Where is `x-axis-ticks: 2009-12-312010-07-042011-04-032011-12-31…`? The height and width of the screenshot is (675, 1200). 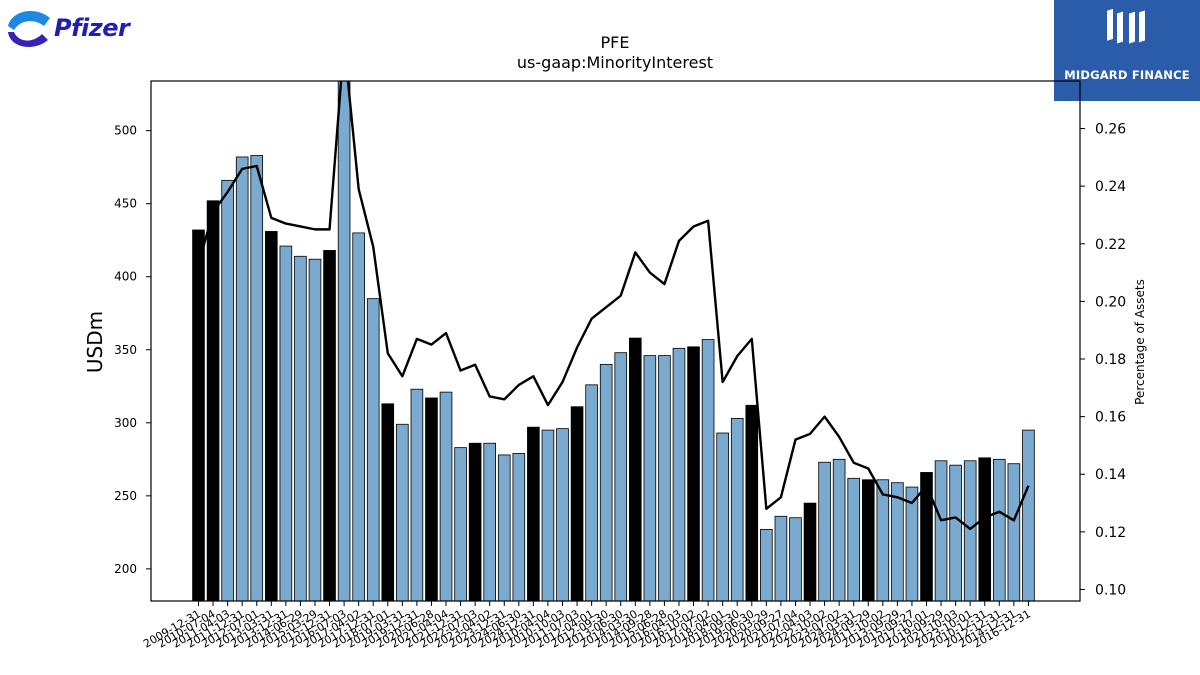 x-axis-ticks: 2009-12-312010-07-042011-04-032011-12-31… is located at coordinates (587, 626).